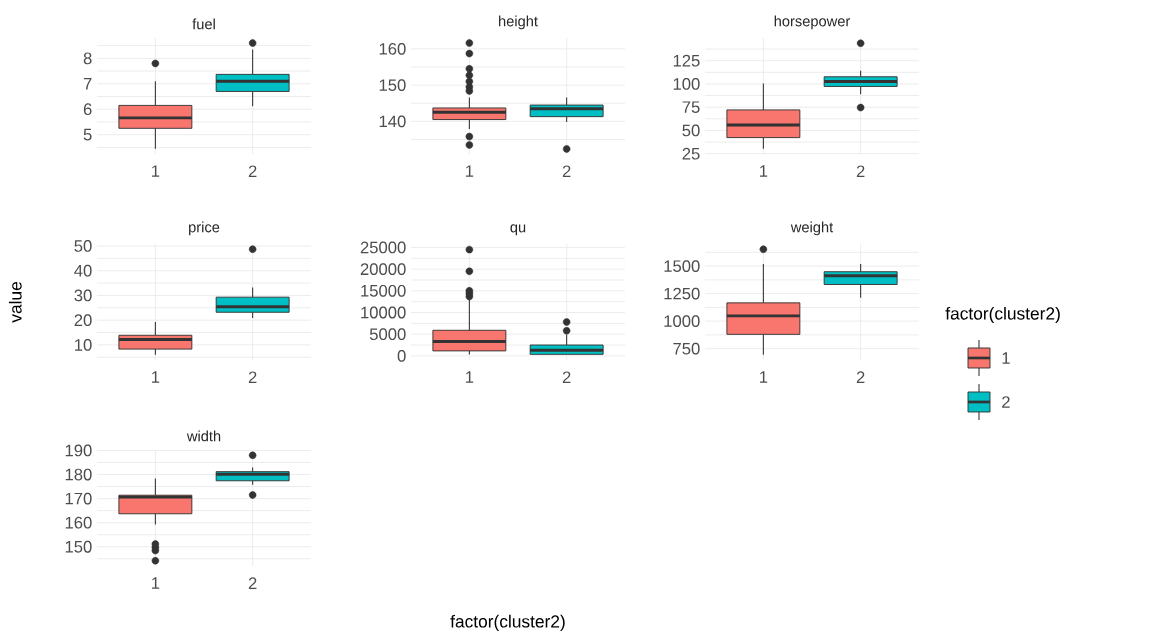 The width and height of the screenshot is (1170, 638). I want to click on legend-title: factor(cluster2), so click(1002, 315).